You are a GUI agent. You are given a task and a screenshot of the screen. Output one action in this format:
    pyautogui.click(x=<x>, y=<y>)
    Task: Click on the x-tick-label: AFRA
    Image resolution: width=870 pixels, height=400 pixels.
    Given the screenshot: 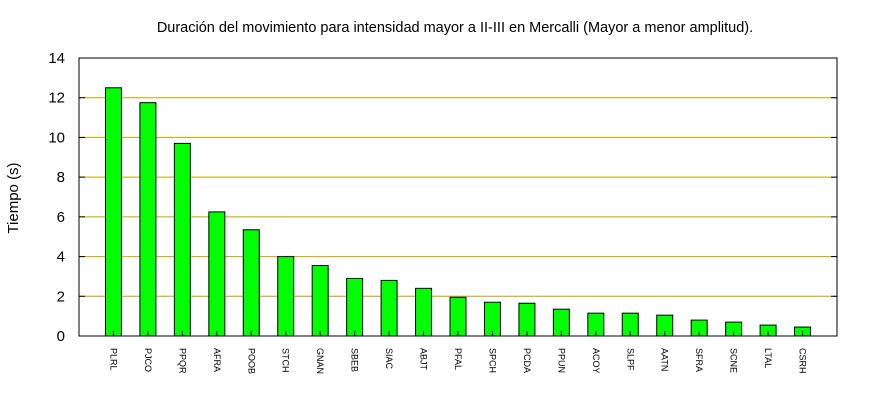 What is the action you would take?
    pyautogui.click(x=217, y=360)
    